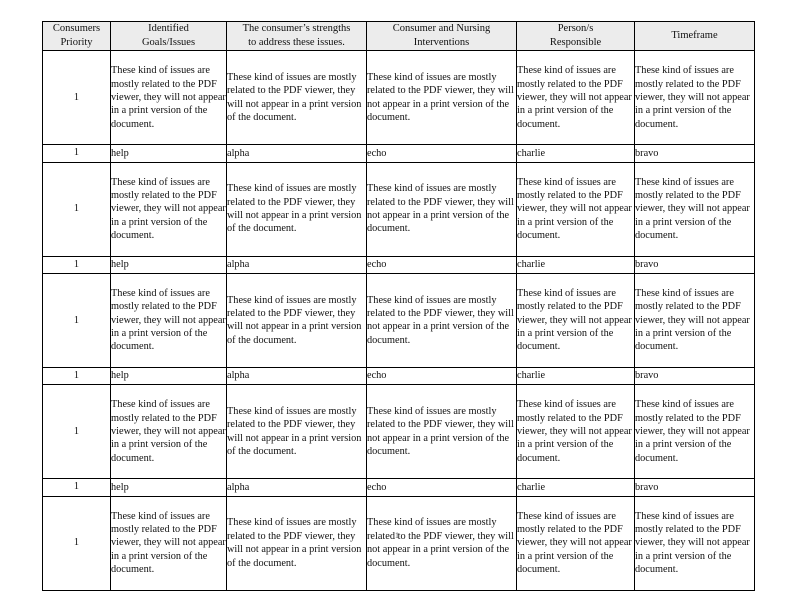  What do you see at coordinates (168, 43) in the screenshot?
I see `column-header-line-2: Goals/Issues` at bounding box center [168, 43].